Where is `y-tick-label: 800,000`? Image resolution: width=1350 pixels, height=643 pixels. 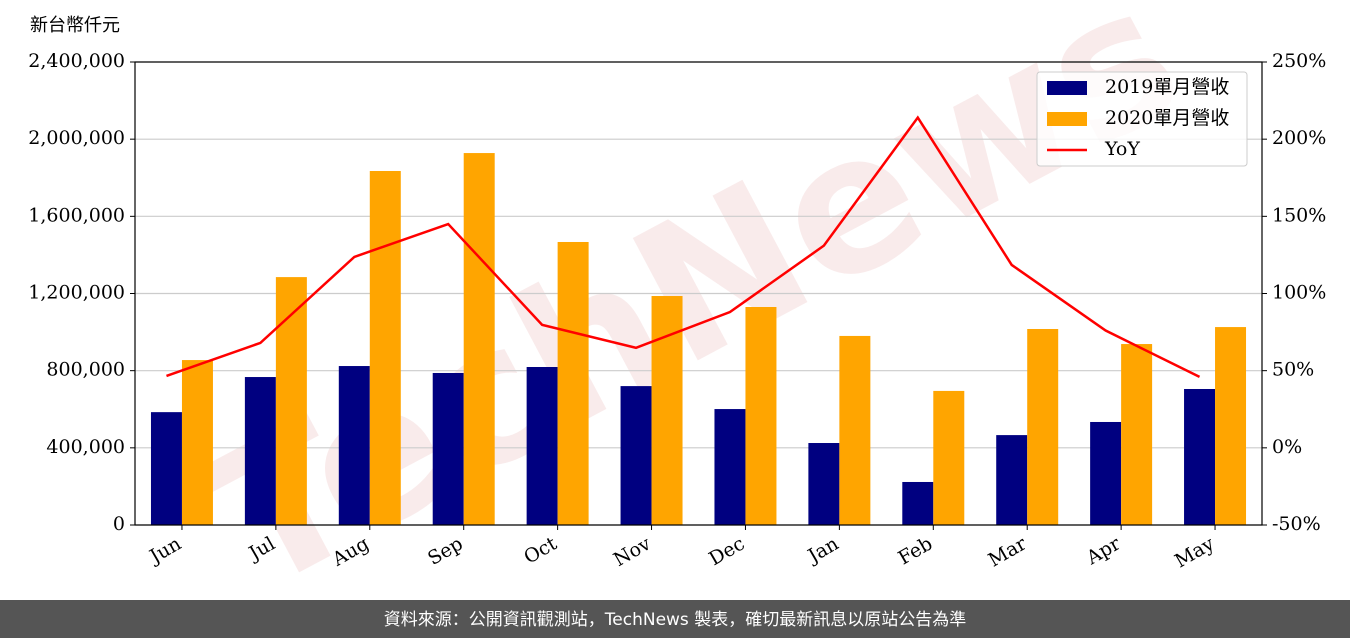
y-tick-label: 800,000 is located at coordinates (85, 370).